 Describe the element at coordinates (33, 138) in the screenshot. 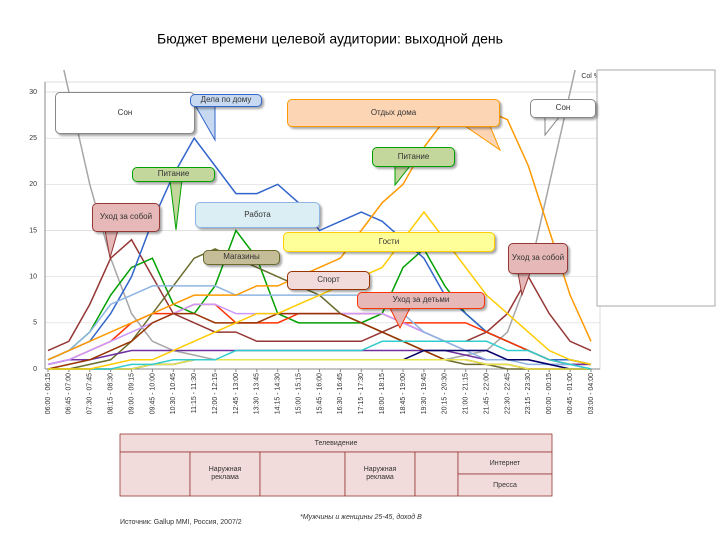

I see `y-tick-label: 25` at that location.